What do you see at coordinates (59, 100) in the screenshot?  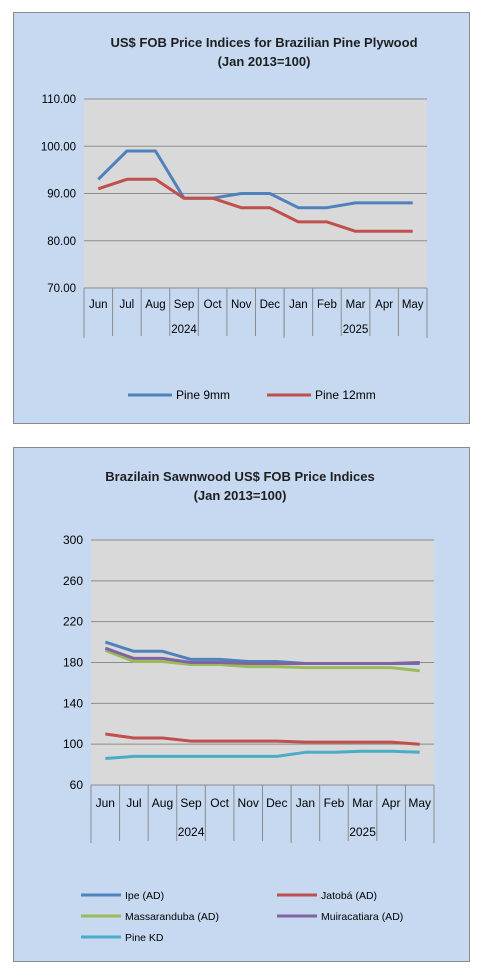 I see `y-tick-label: 110.00` at bounding box center [59, 100].